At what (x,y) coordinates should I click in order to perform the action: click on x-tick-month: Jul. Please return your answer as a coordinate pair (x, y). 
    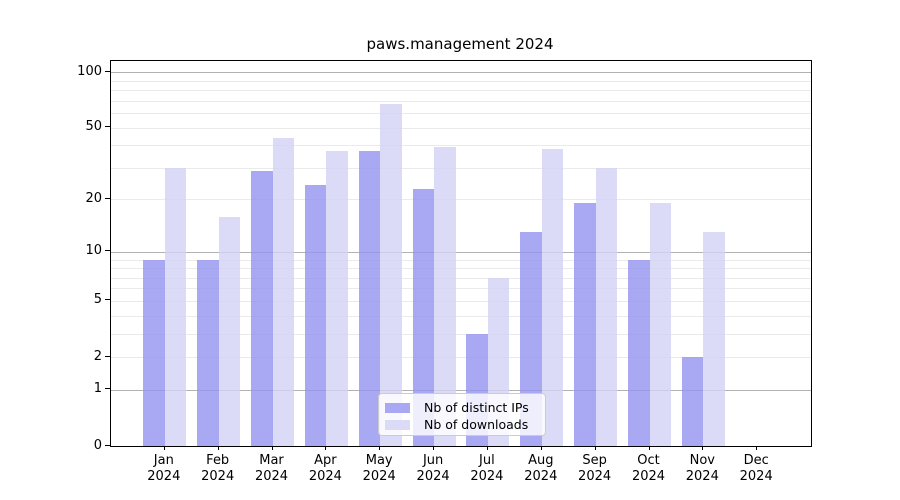
    Looking at the image, I should click on (487, 460).